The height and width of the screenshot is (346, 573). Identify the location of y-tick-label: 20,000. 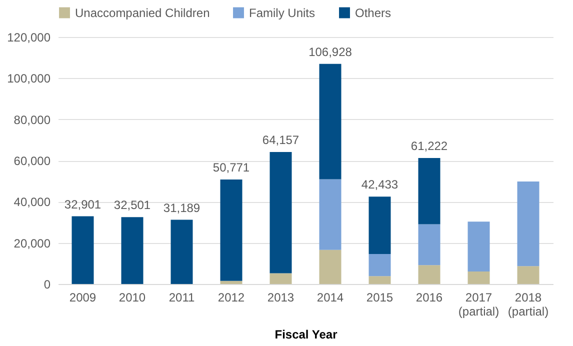
(32, 243).